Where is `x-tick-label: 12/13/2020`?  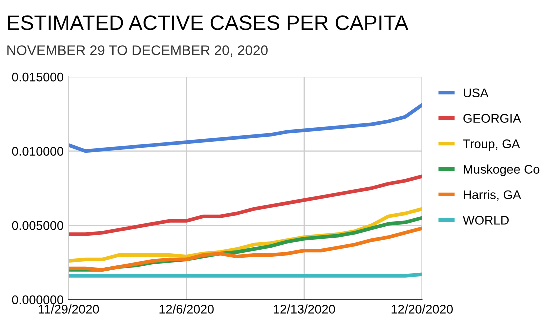
x-tick-label: 12/13/2020 is located at coordinates (305, 309).